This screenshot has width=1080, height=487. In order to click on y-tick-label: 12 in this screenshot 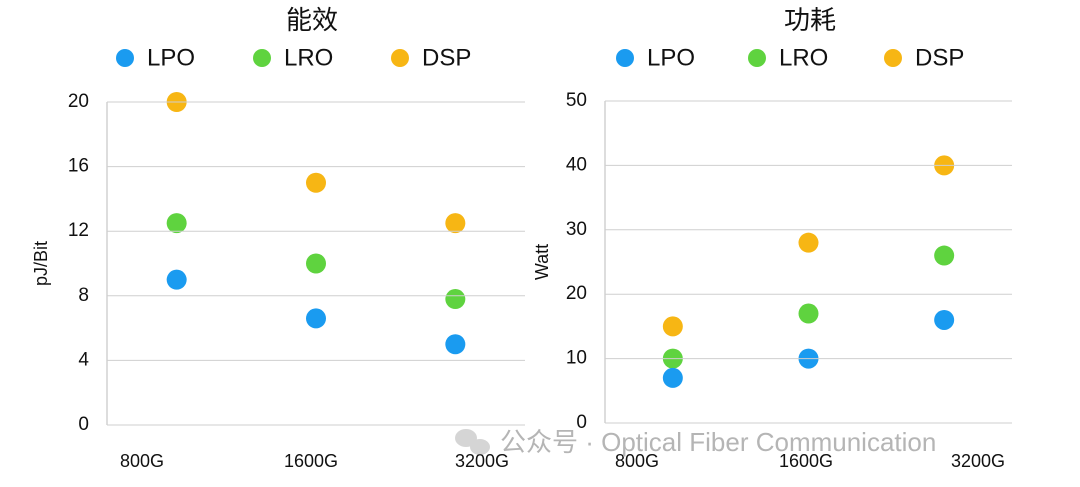, I will do `click(78, 230)`.